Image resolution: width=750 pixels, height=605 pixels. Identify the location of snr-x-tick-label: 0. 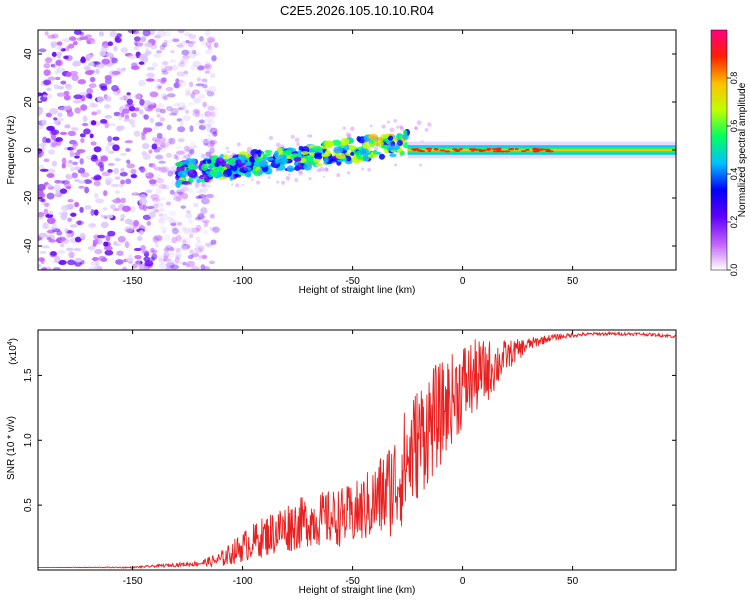
(463, 581).